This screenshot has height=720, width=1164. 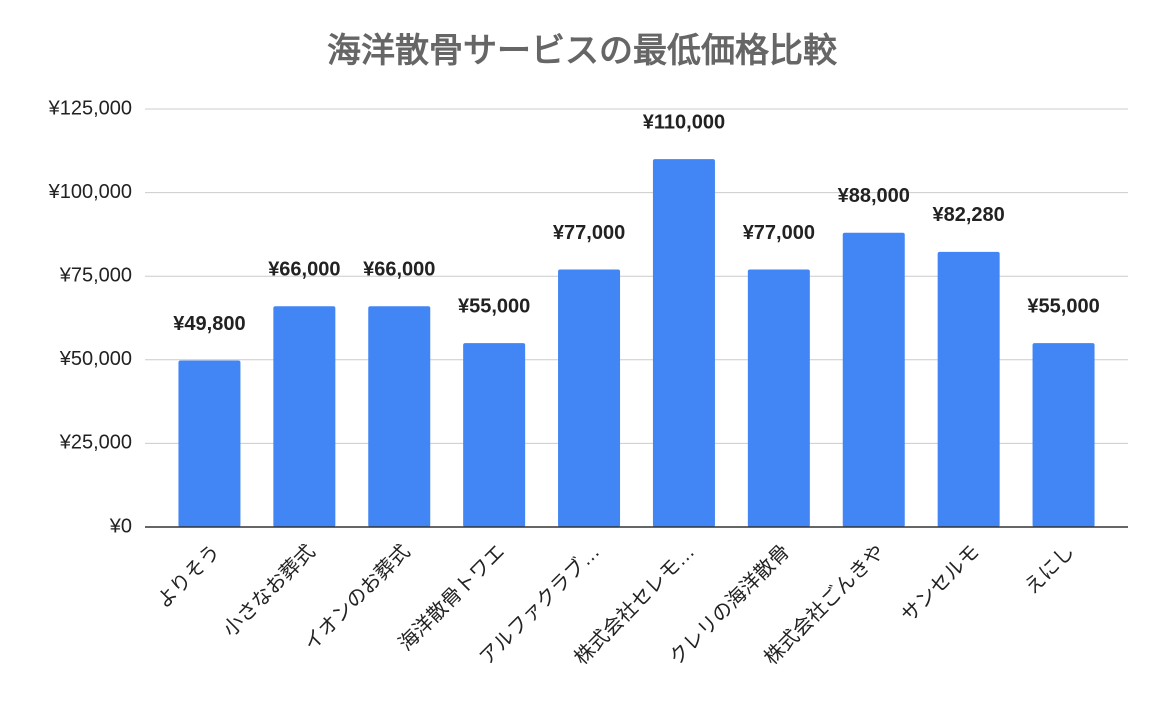 What do you see at coordinates (90, 192) in the screenshot?
I see `y-tick-label: ¥100,000` at bounding box center [90, 192].